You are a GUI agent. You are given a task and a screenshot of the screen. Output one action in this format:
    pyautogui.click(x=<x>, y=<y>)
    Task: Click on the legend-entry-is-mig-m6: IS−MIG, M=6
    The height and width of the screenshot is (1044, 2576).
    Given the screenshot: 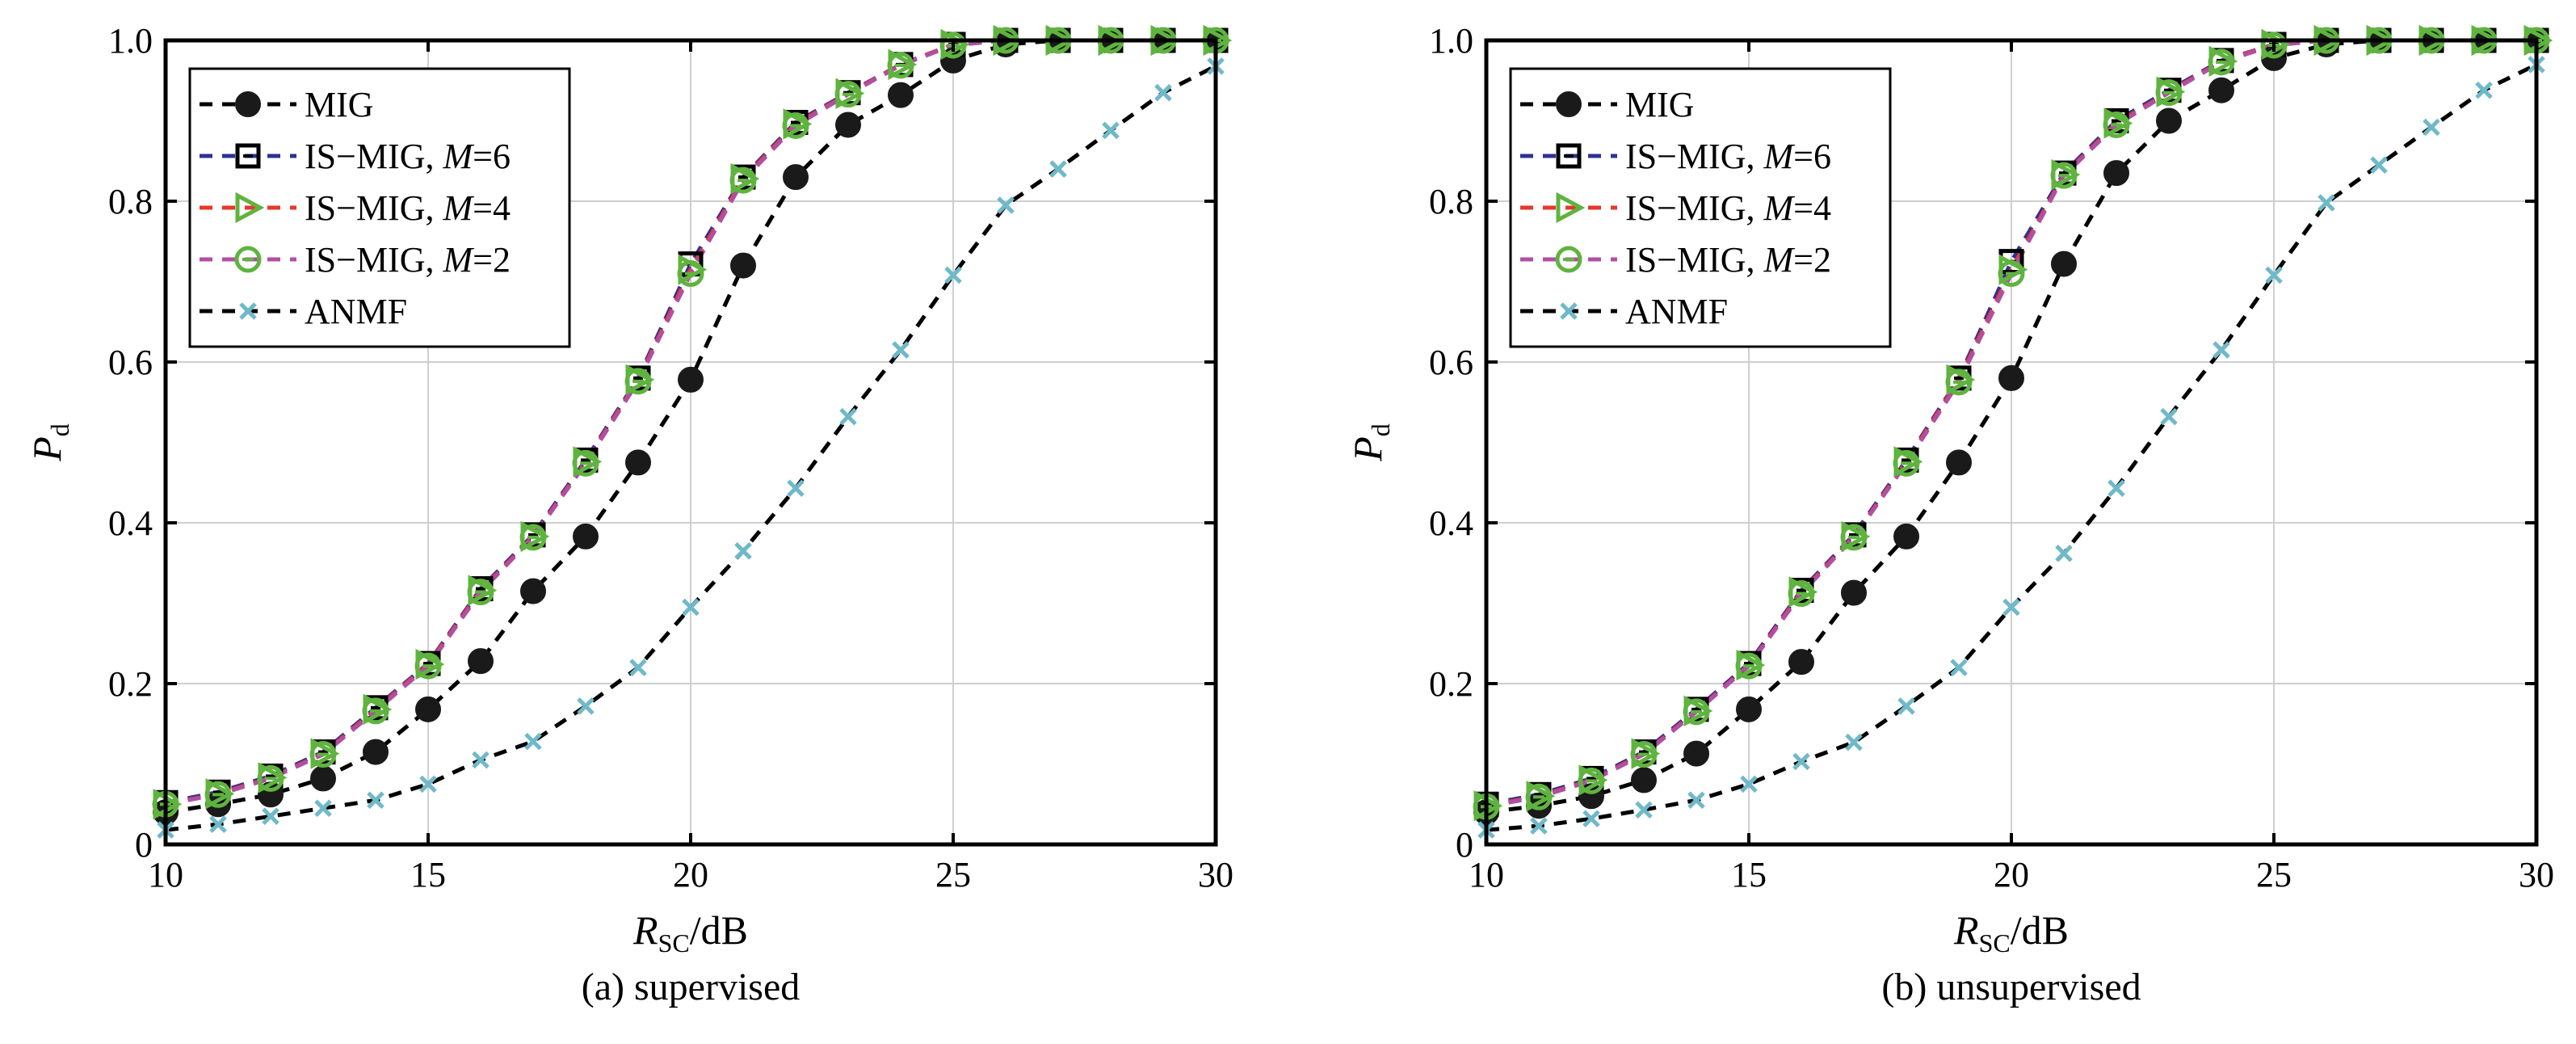 What is the action you would take?
    pyautogui.click(x=355, y=156)
    